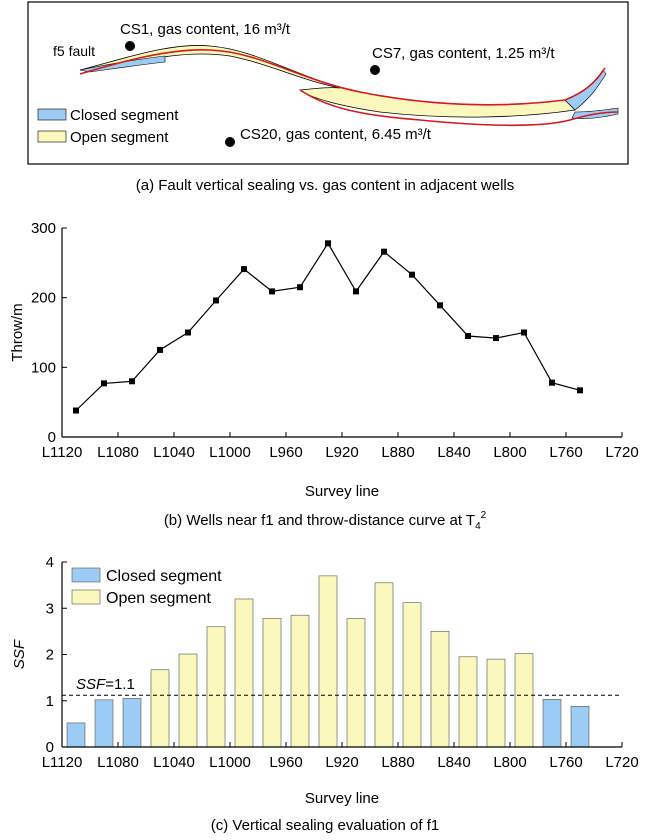  Describe the element at coordinates (43, 298) in the screenshot. I see `b-y-tick-label: 200` at that location.